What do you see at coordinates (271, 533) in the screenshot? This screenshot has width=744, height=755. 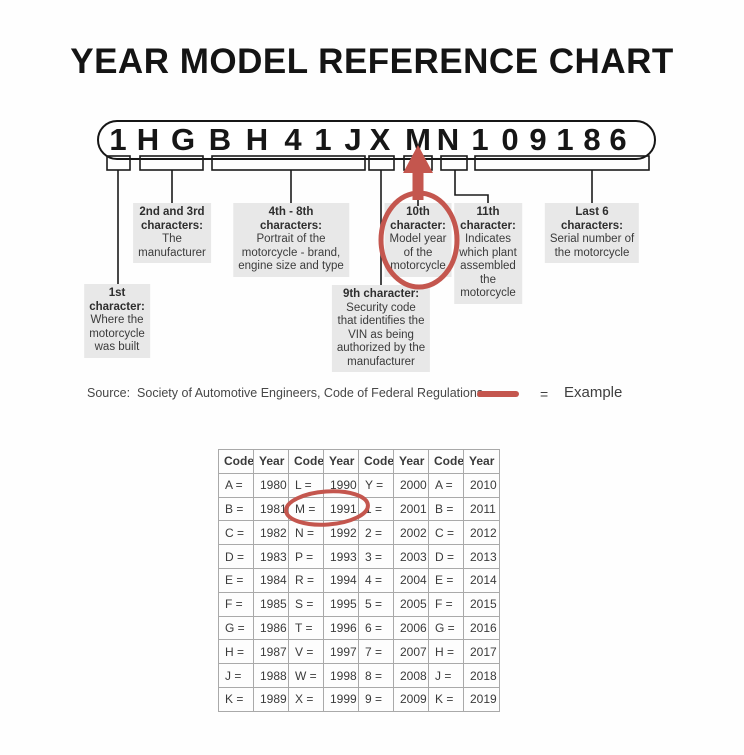 I see `year-cell: 1982` at bounding box center [271, 533].